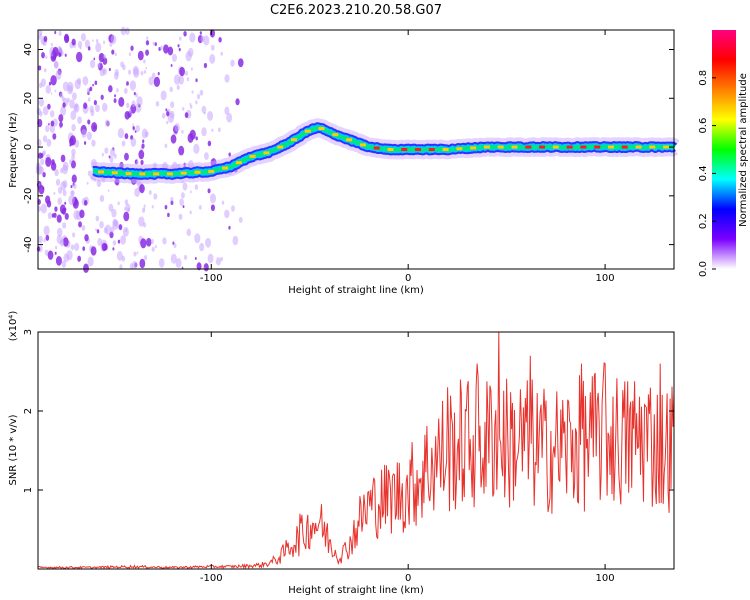 This screenshot has width=750, height=600. I want to click on x-tick-label: 100, so click(605, 578).